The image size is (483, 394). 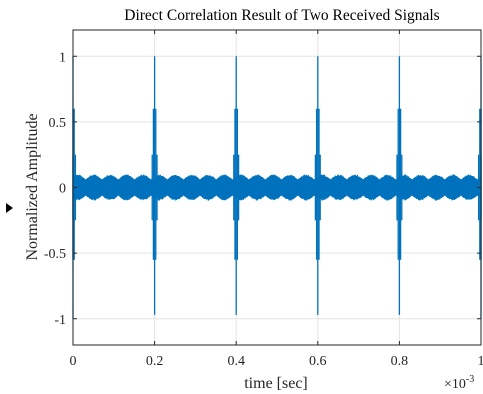 What do you see at coordinates (62, 189) in the screenshot?
I see `y-tick-label: 0` at bounding box center [62, 189].